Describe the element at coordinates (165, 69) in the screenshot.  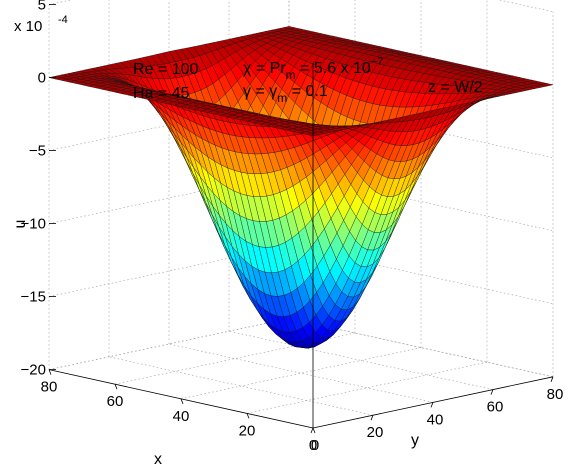
I see `annotation-re: Re = 100` at that location.